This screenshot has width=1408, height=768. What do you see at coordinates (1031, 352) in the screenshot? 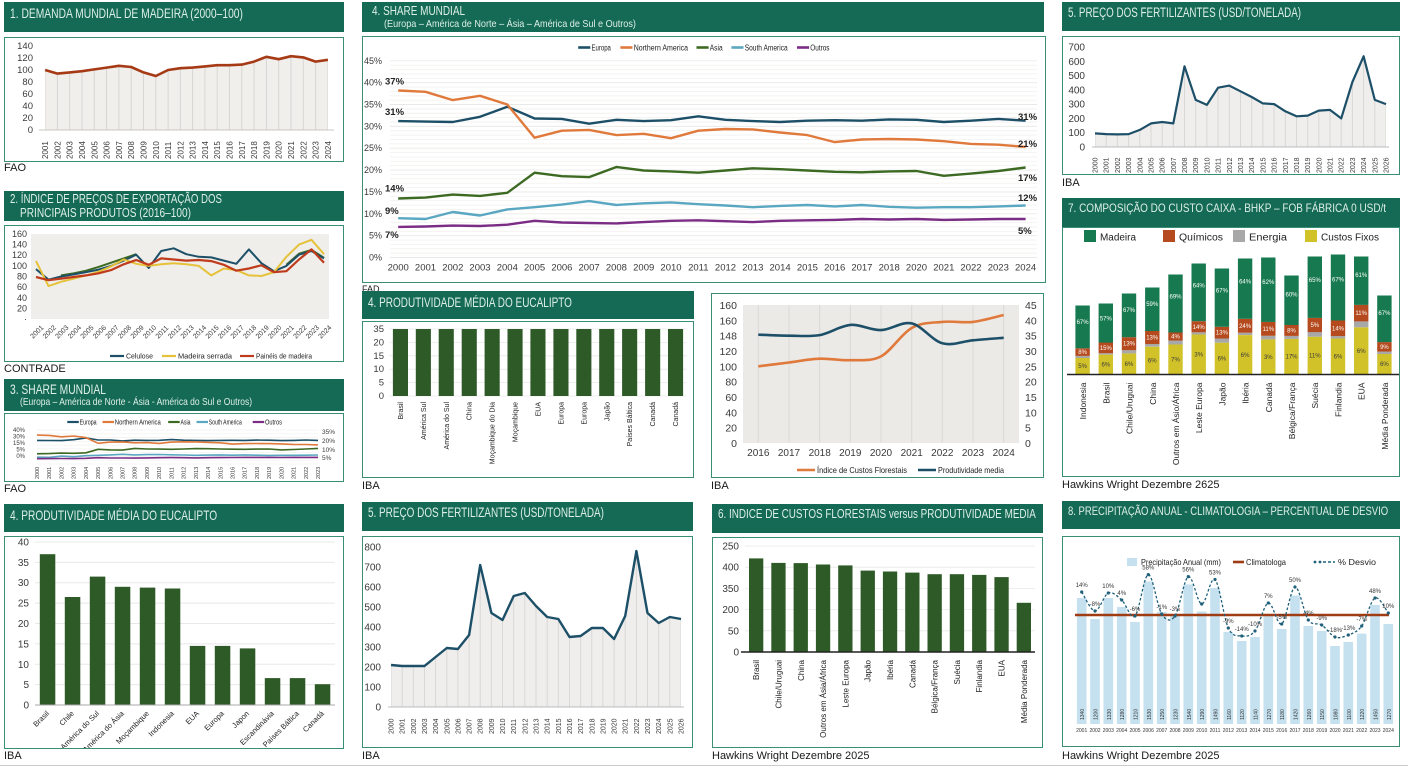
I see `svg-text: 30` at bounding box center [1031, 352].